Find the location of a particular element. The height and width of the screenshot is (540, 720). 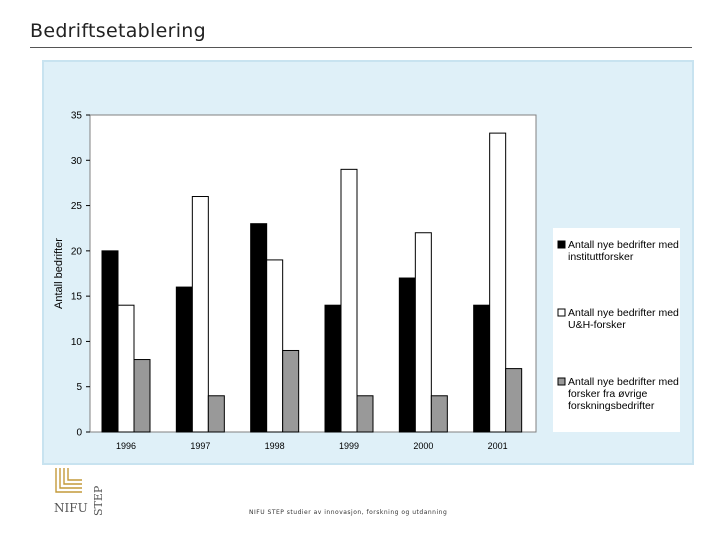

y-tick-label: 30 is located at coordinates (77, 161).